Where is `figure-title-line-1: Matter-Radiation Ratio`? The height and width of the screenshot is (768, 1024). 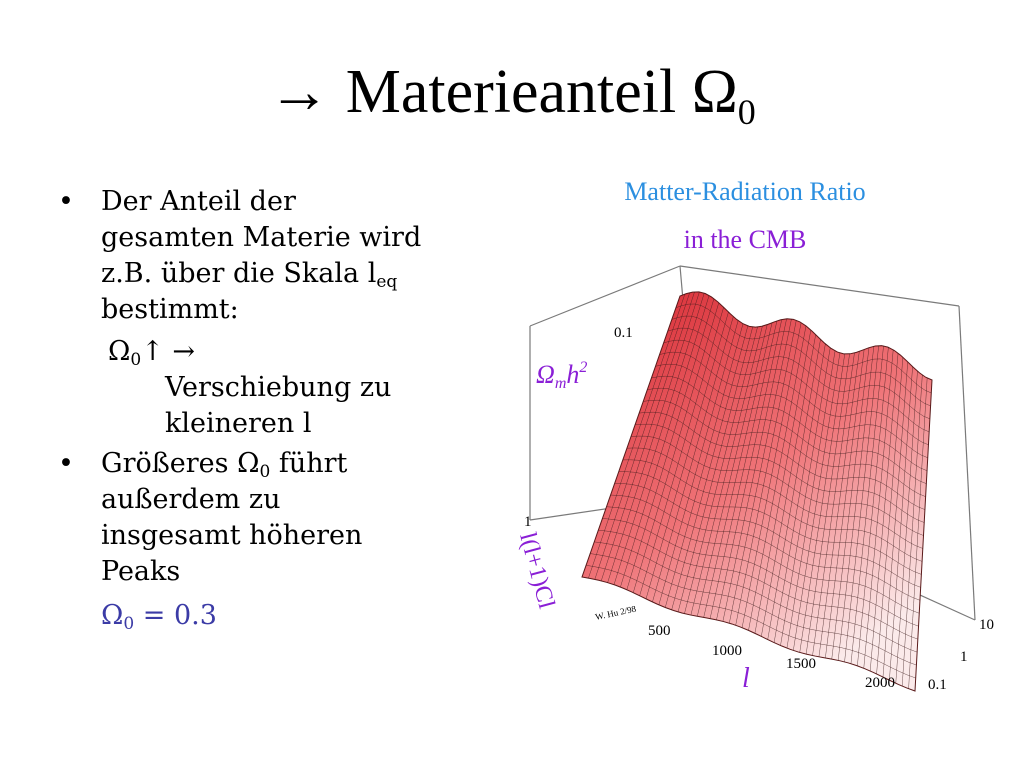
figure-title-line-1: Matter-Radiation Ratio is located at coordinates (745, 191).